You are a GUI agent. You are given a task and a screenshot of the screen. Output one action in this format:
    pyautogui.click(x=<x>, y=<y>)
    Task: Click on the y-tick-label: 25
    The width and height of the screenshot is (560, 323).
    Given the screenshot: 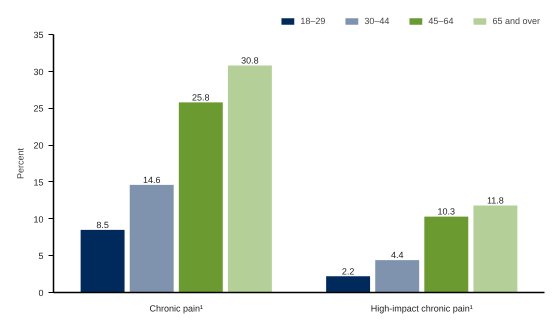 What is the action you would take?
    pyautogui.click(x=38, y=109)
    